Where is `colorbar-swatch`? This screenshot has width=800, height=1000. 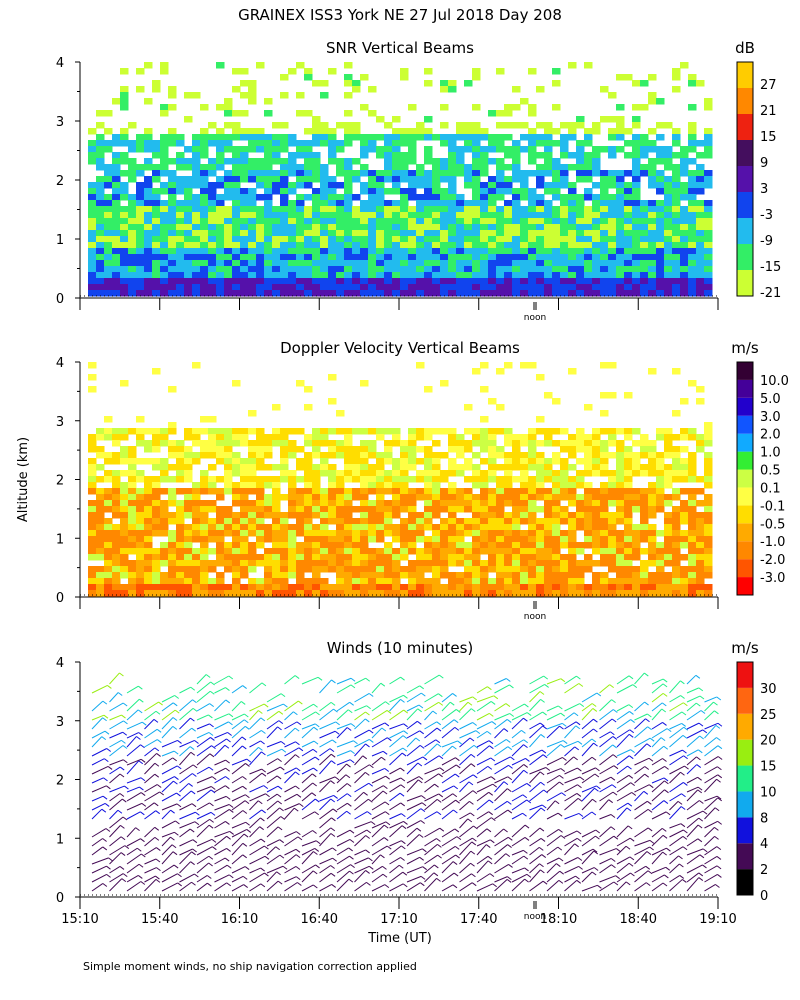 colorbar-swatch is located at coordinates (745, 179).